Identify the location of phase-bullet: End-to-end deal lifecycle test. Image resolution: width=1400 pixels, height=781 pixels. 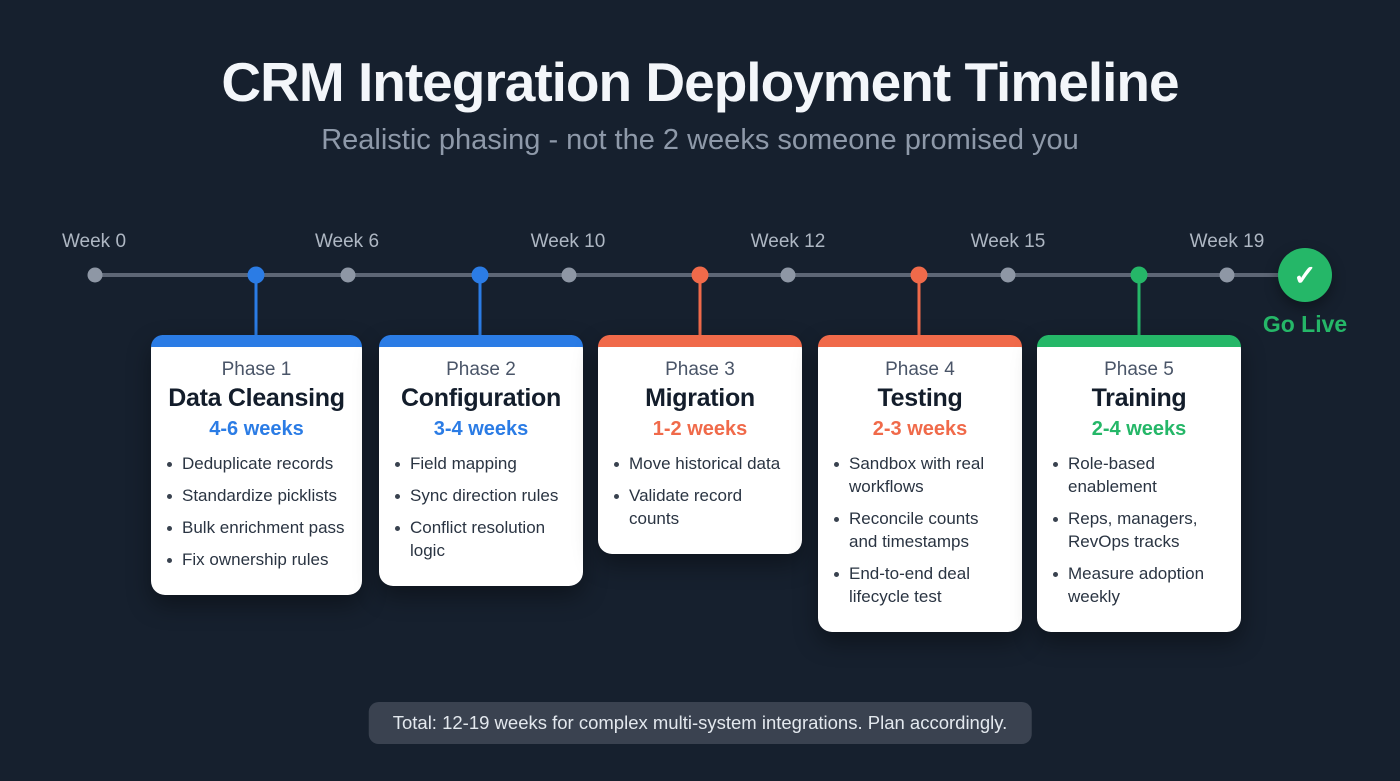
(920, 586).